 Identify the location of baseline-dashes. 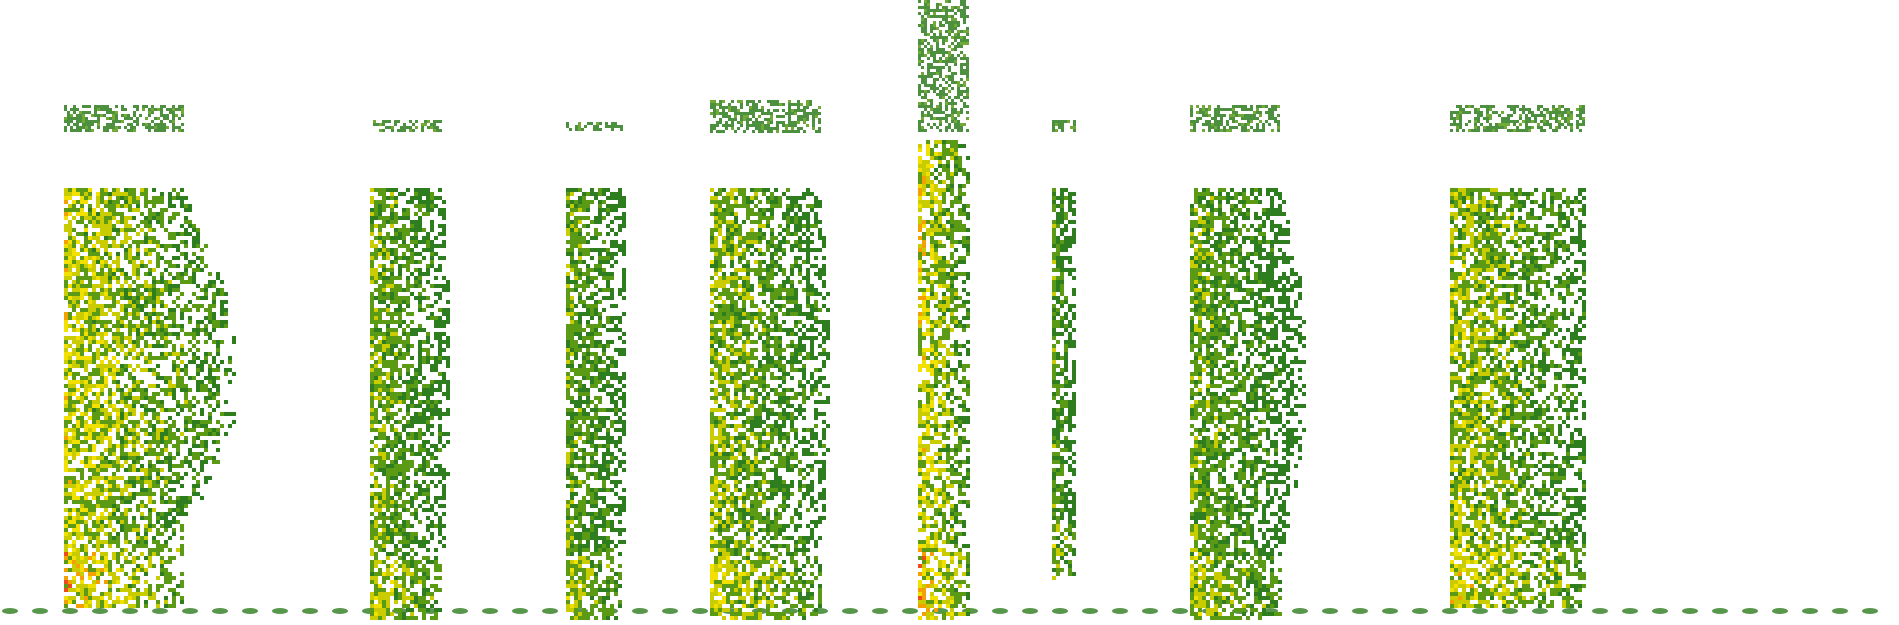
(940, 611).